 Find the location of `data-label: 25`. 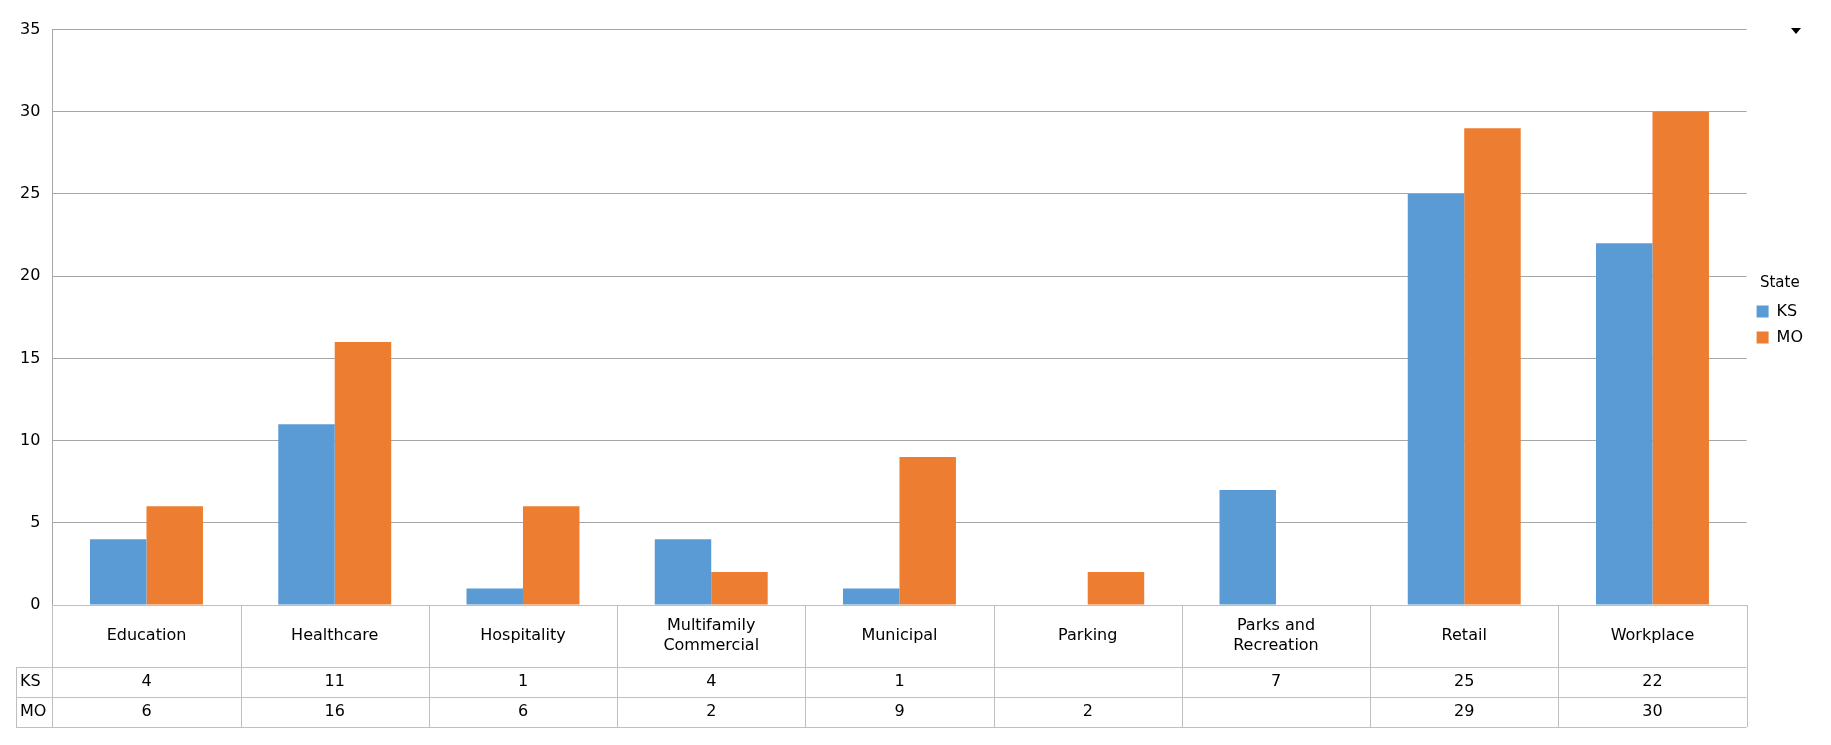

data-label: 25 is located at coordinates (1464, 681).